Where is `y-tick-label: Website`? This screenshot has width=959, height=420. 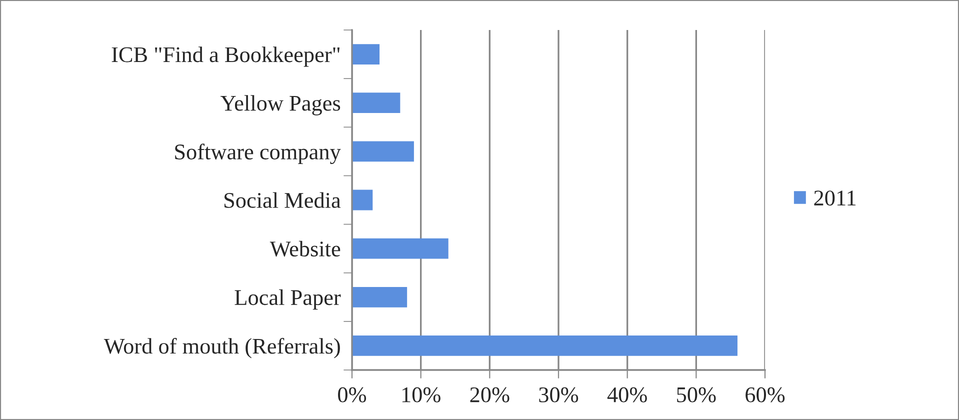
y-tick-label: Website is located at coordinates (305, 248).